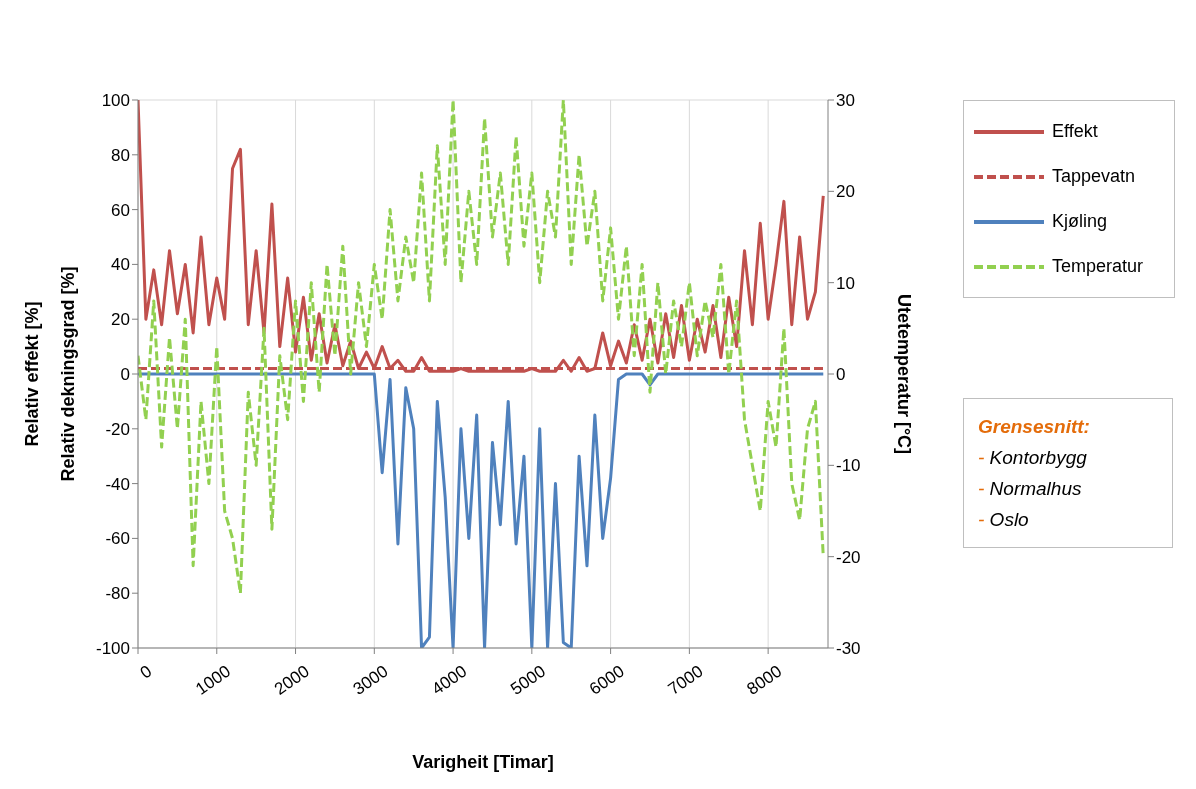  What do you see at coordinates (764, 680) in the screenshot?
I see `x-tick-label: 8000` at bounding box center [764, 680].